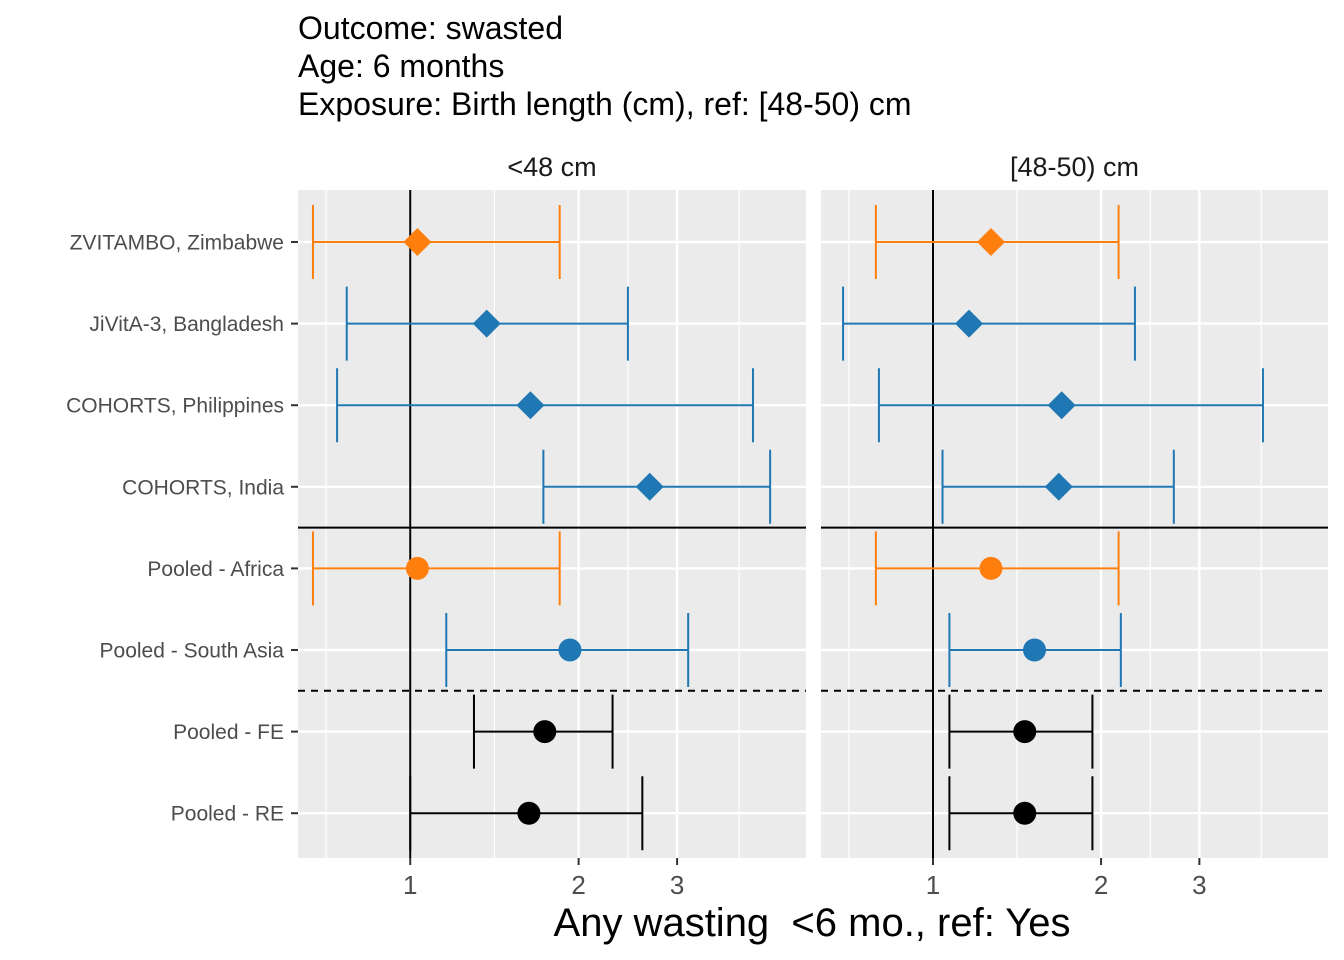  I want to click on y-tick-label: Pooled - RE, so click(227, 814).